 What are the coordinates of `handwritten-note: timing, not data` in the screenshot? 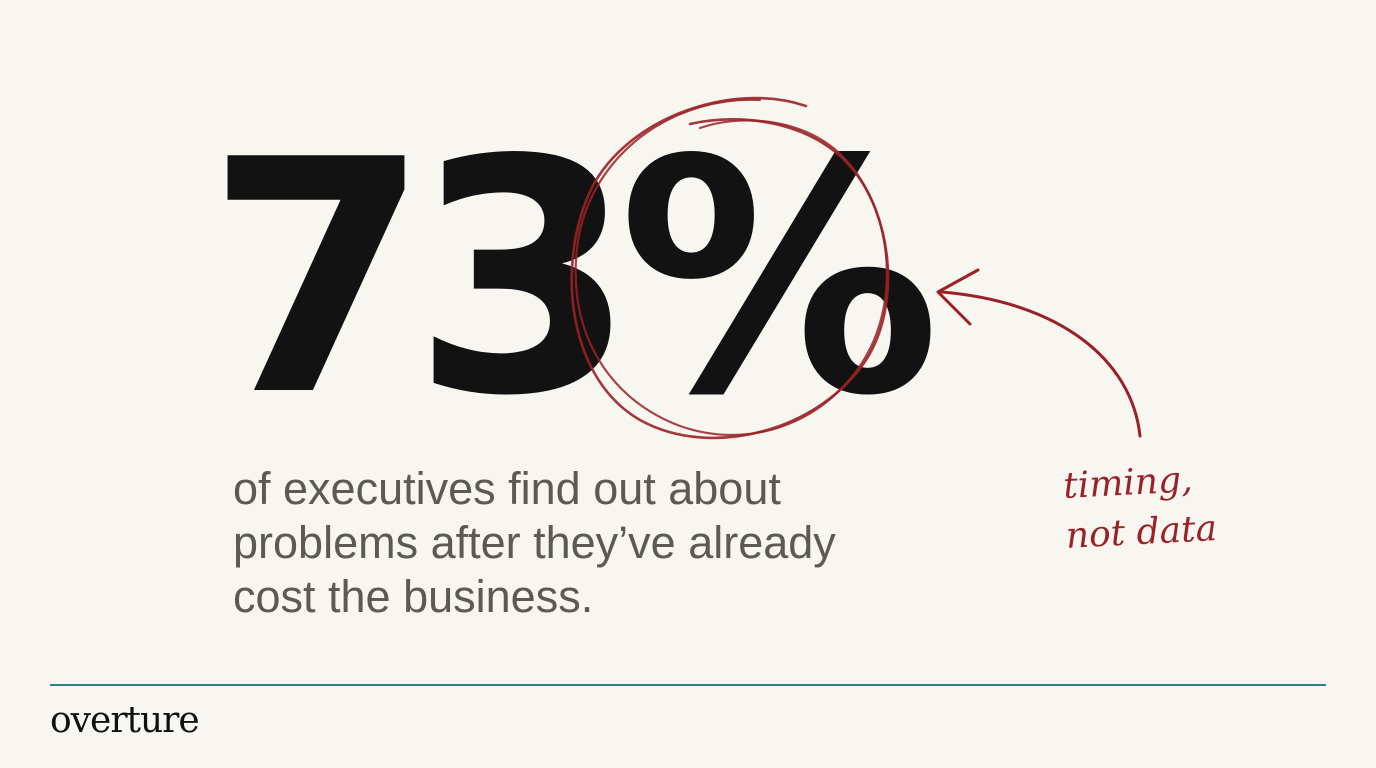 It's located at (1140, 508).